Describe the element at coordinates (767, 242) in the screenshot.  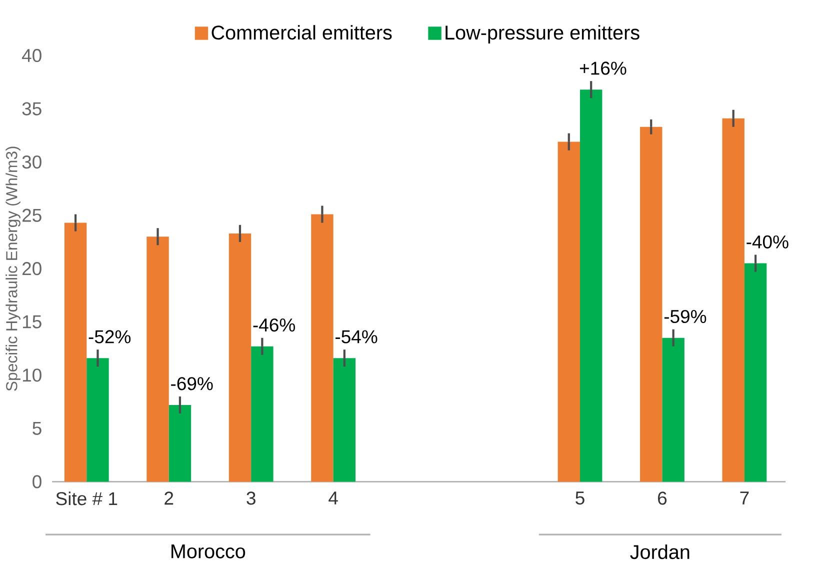
I see `annotation: -40%` at that location.